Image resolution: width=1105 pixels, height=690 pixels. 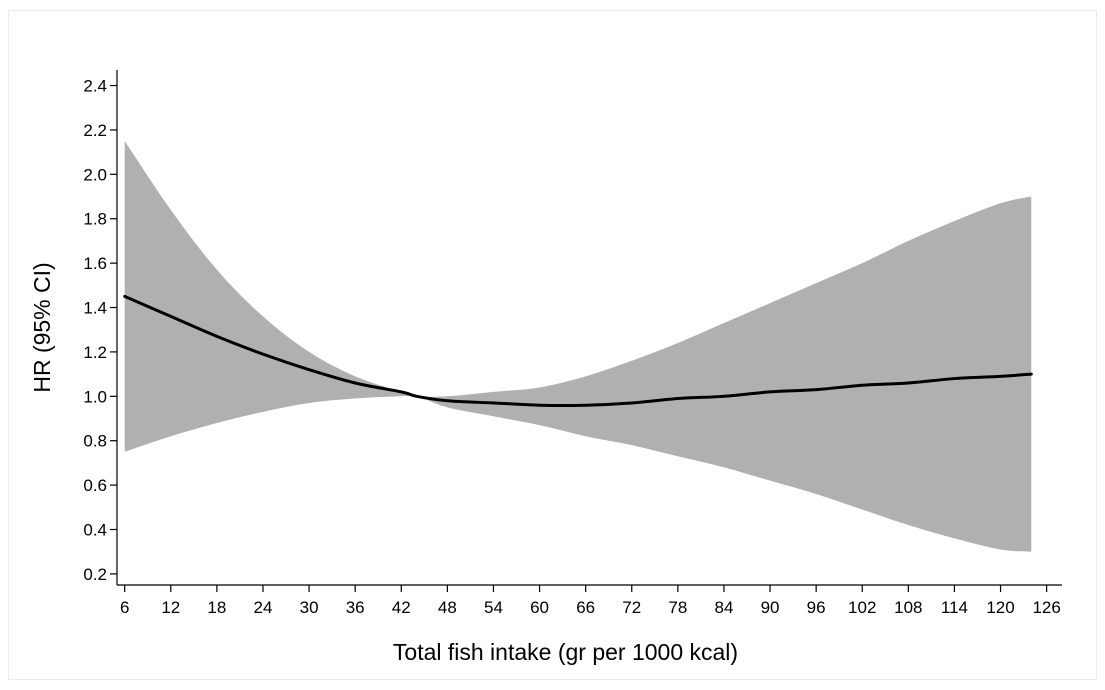 I want to click on x-tick-label: 84, so click(x=723, y=607).